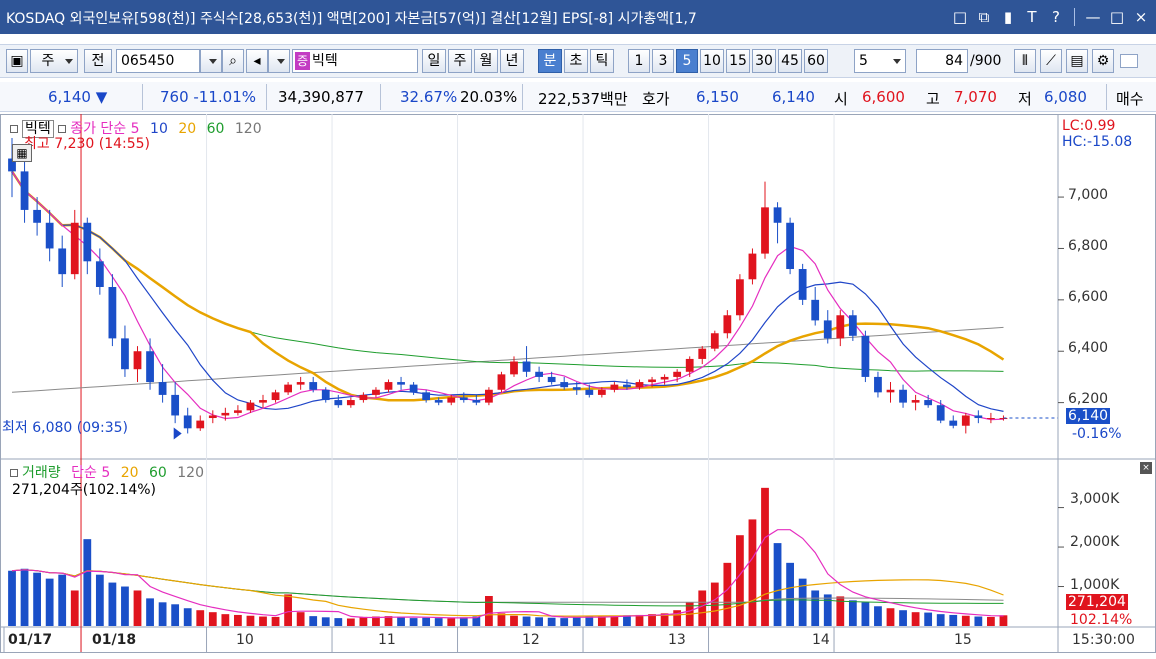  Describe the element at coordinates (257, 61) in the screenshot. I see `speaker-icon: ◂` at that location.